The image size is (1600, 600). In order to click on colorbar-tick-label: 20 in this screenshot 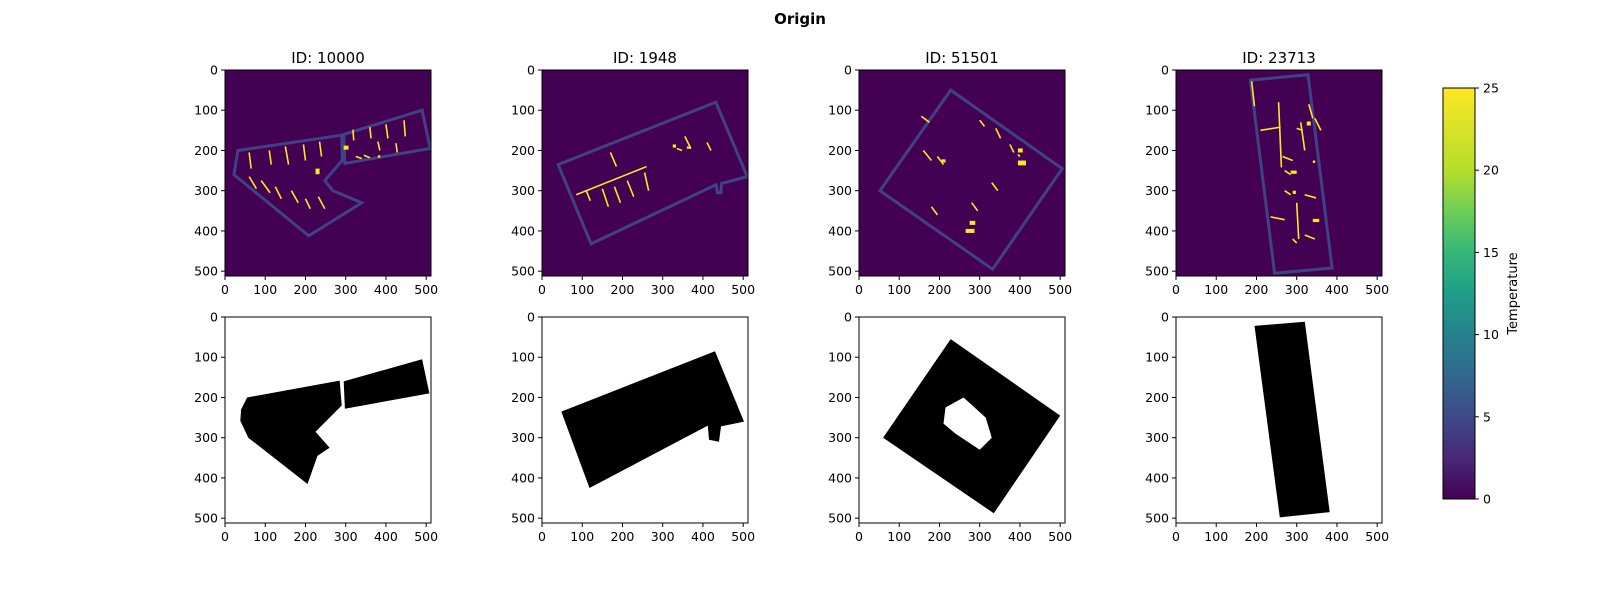, I will do `click(1491, 170)`.